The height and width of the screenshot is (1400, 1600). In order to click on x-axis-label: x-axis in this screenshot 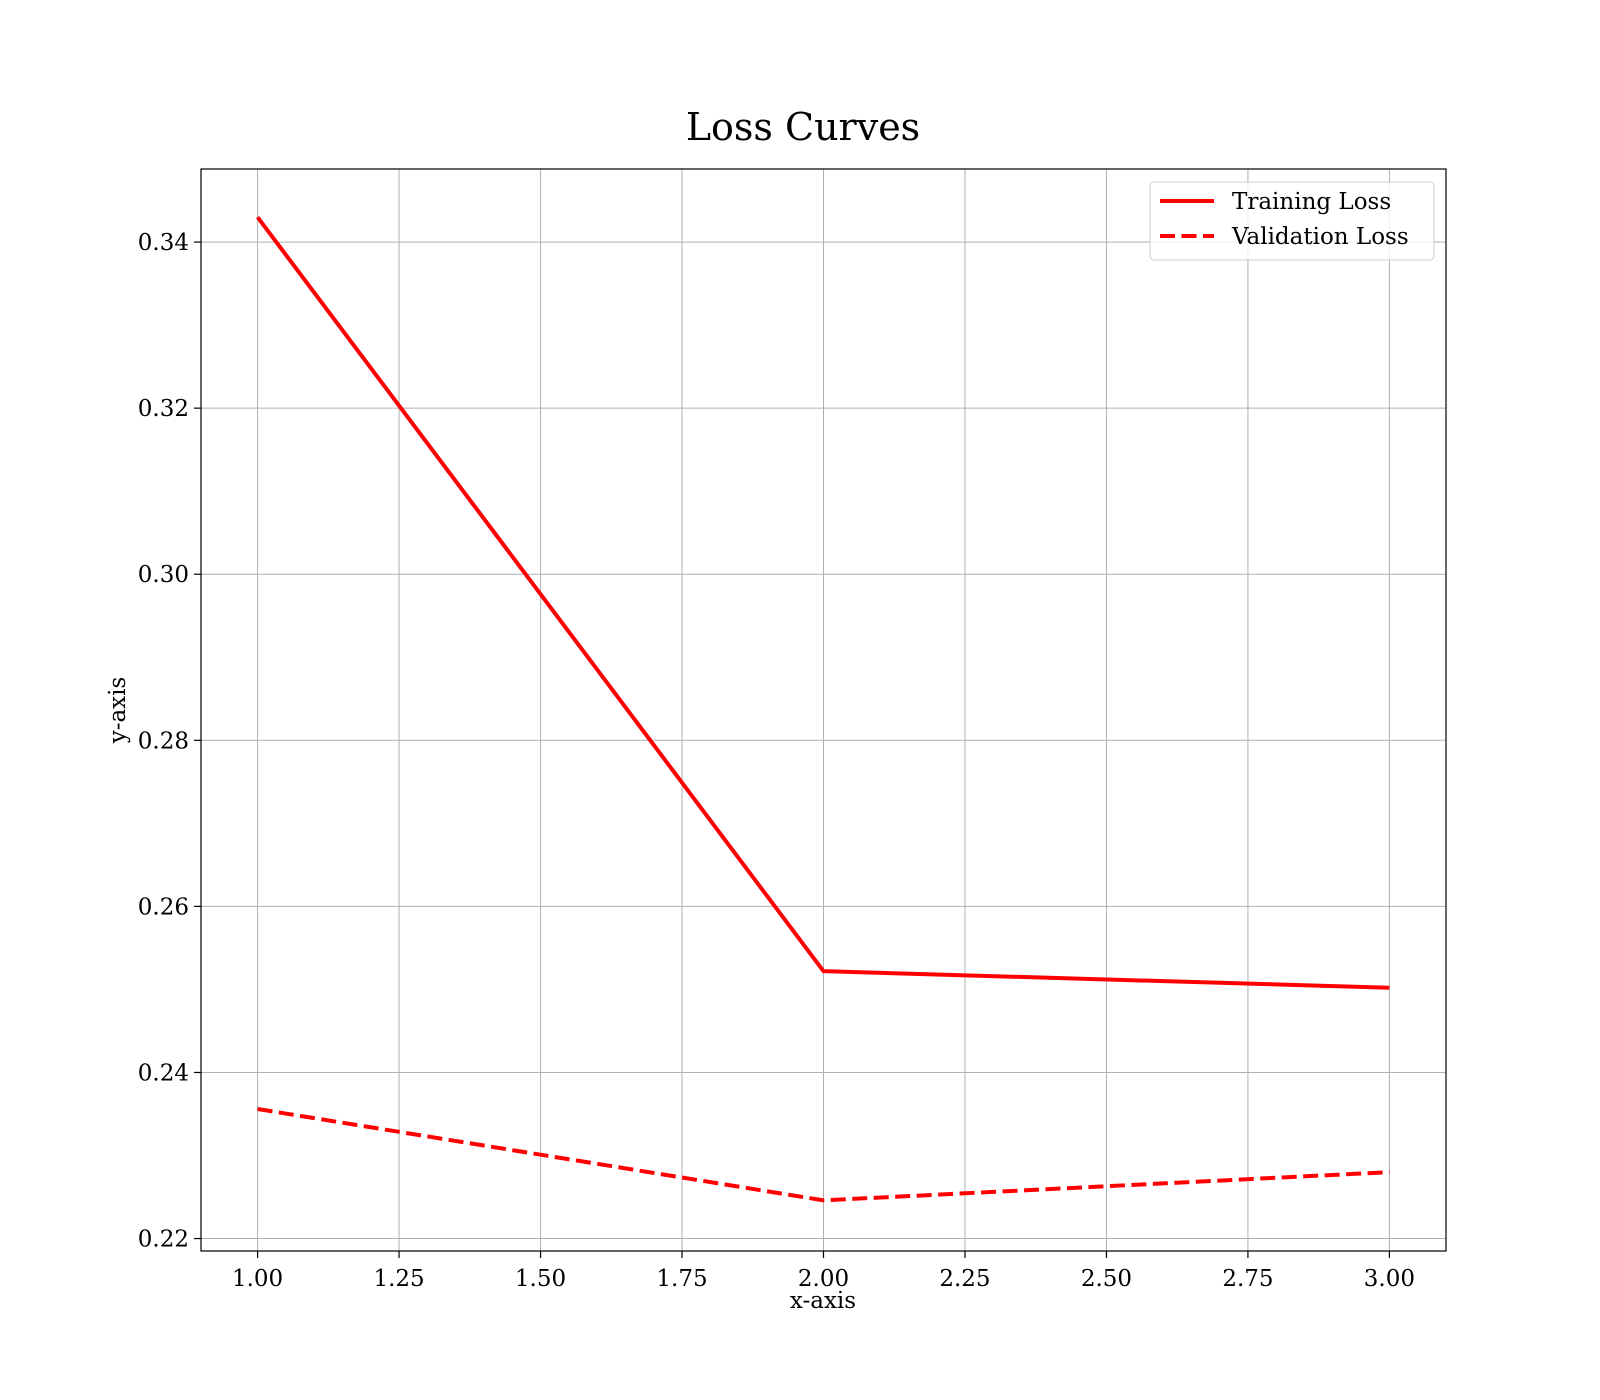, I will do `click(823, 1301)`.